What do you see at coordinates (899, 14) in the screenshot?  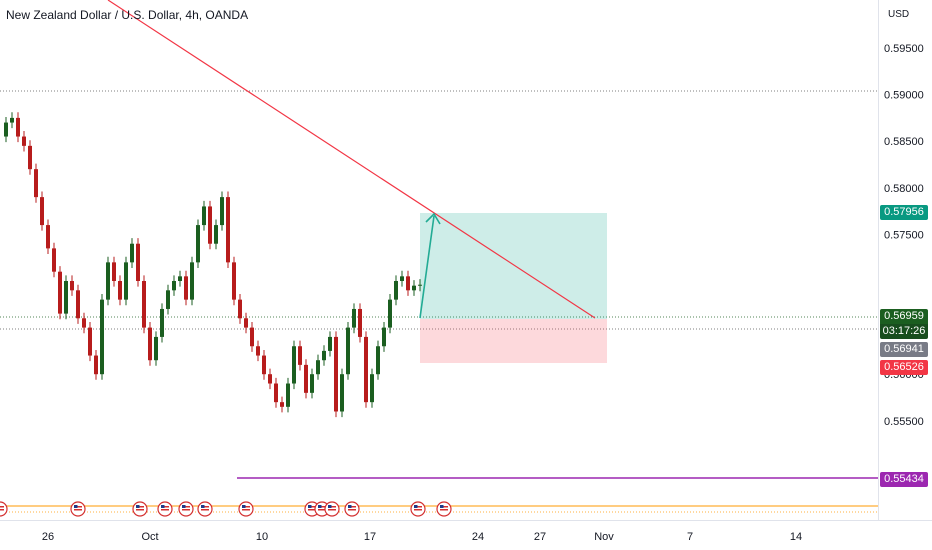 I see `currency-label: USD` at bounding box center [899, 14].